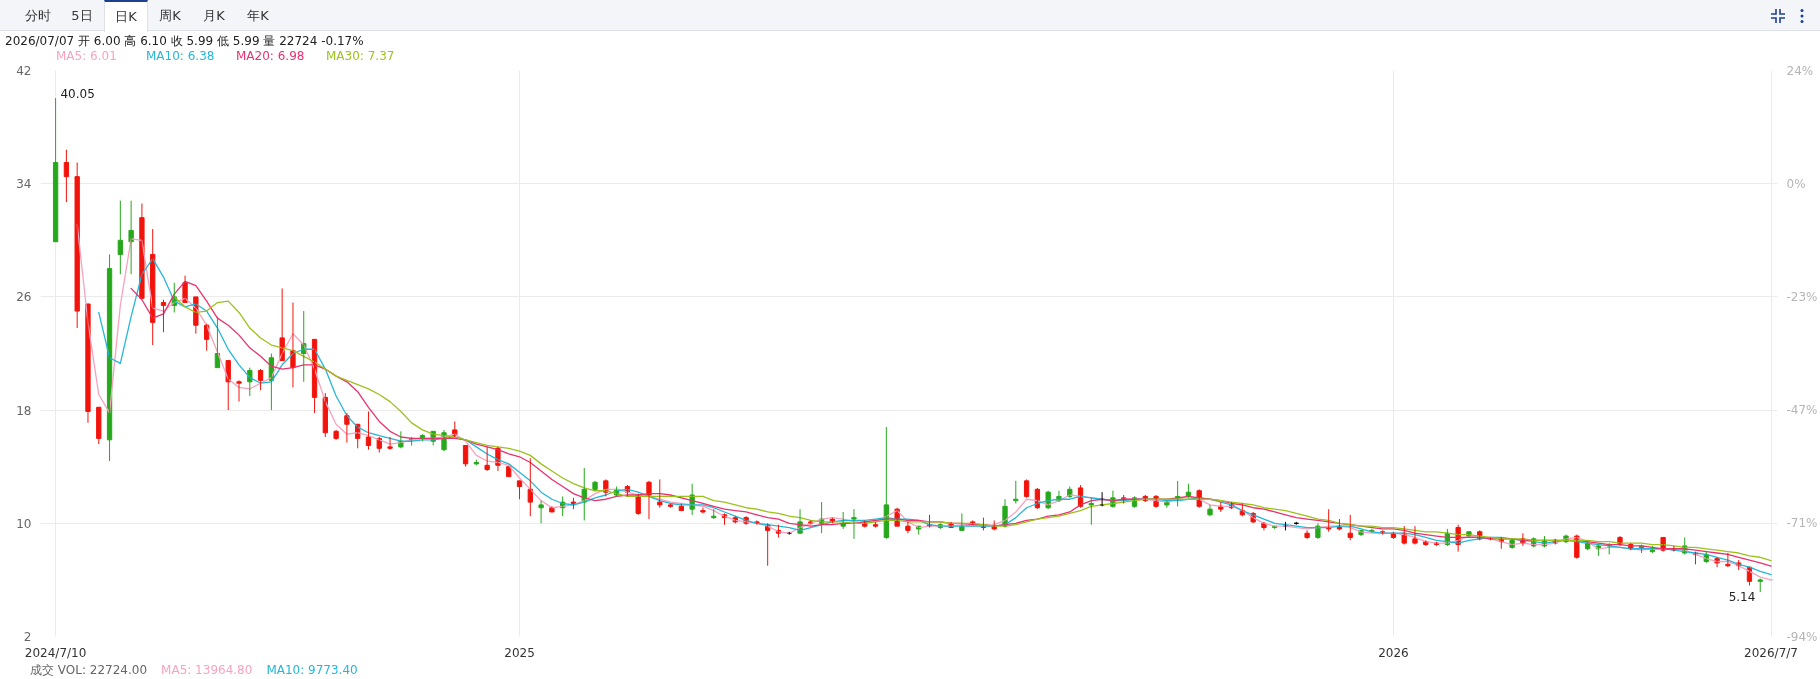 The height and width of the screenshot is (679, 1820). Describe the element at coordinates (312, 670) in the screenshot. I see `text: MA10: 9773.40` at that location.